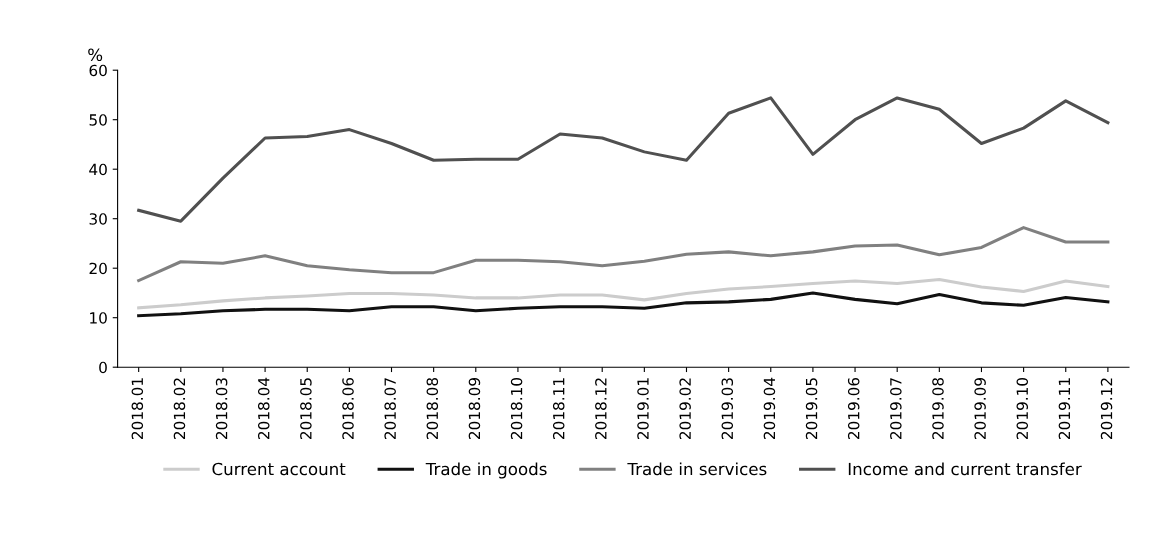 This screenshot has height=540, width=1176. Describe the element at coordinates (486, 470) in the screenshot. I see `legend-label: Trade in goods` at that location.